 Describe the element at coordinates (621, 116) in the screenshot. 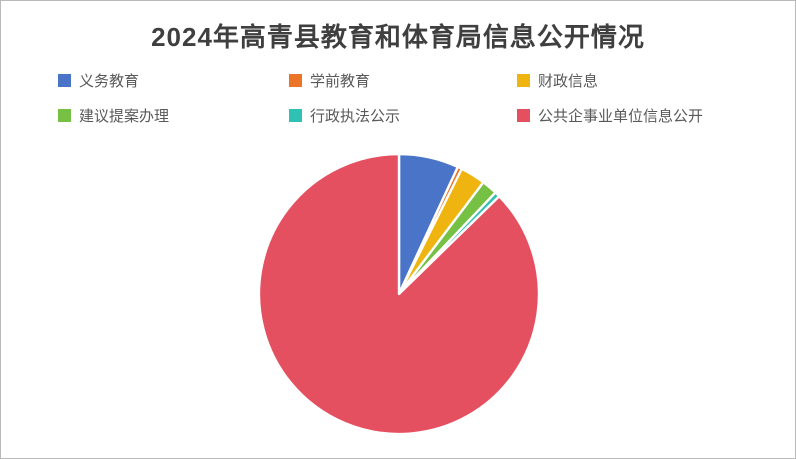

I see `legend-label: 公共企事业单位信息公开` at that location.